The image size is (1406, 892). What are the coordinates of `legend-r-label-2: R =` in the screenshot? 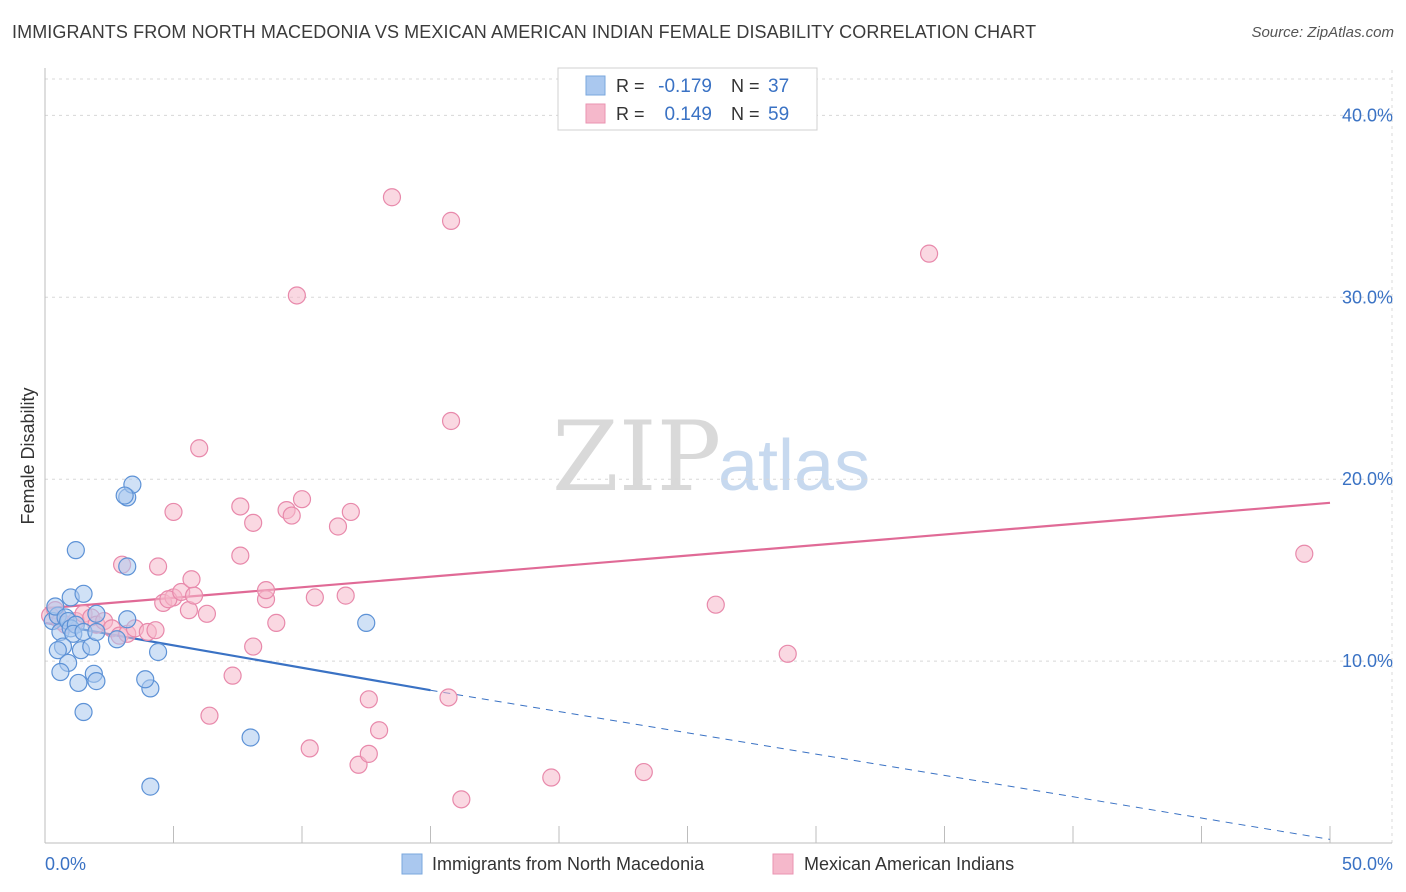 It's located at (630, 114).